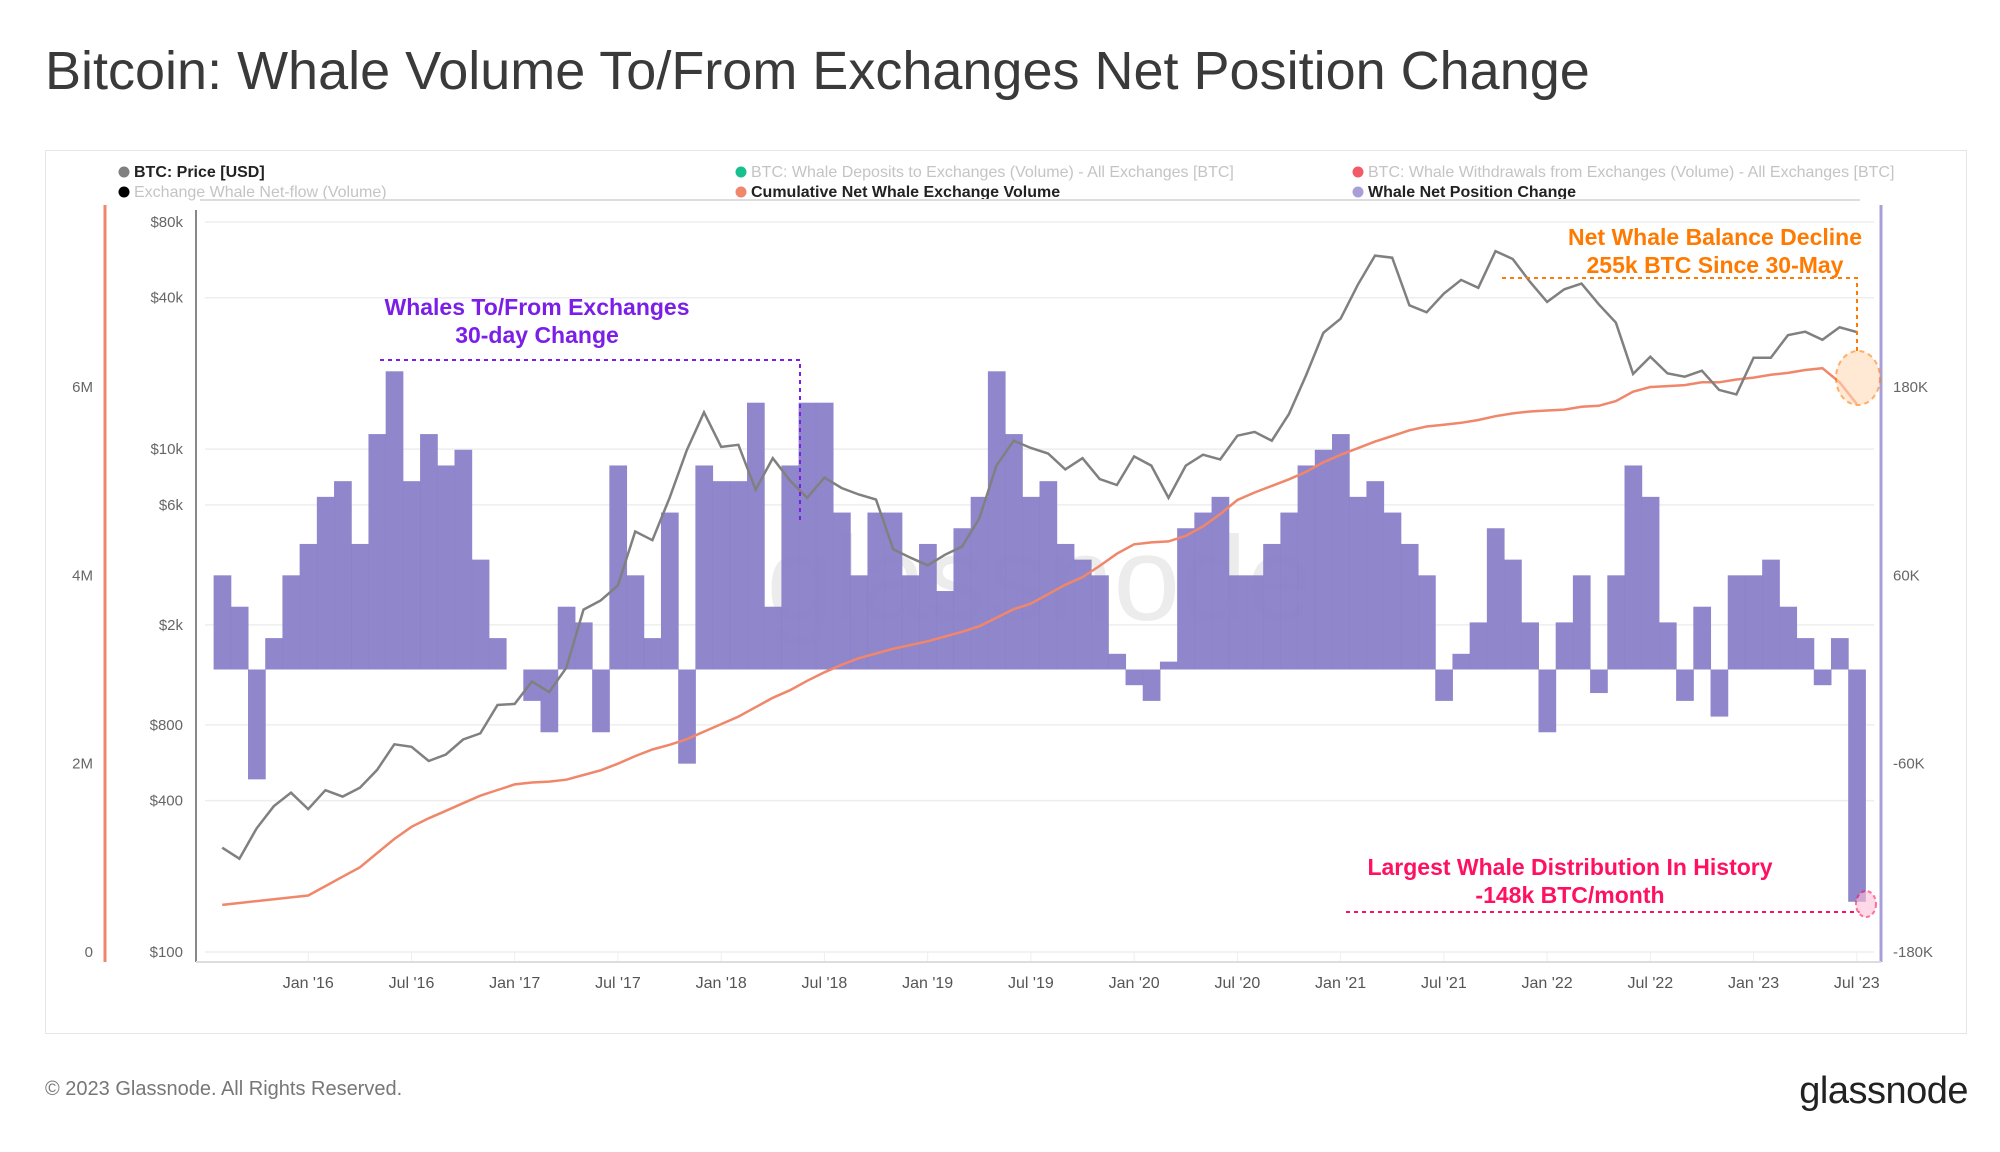 Image resolution: width=2000 pixels, height=1152 pixels. Describe the element at coordinates (1883, 1091) in the screenshot. I see `glassnode-logo: glassnode` at that location.